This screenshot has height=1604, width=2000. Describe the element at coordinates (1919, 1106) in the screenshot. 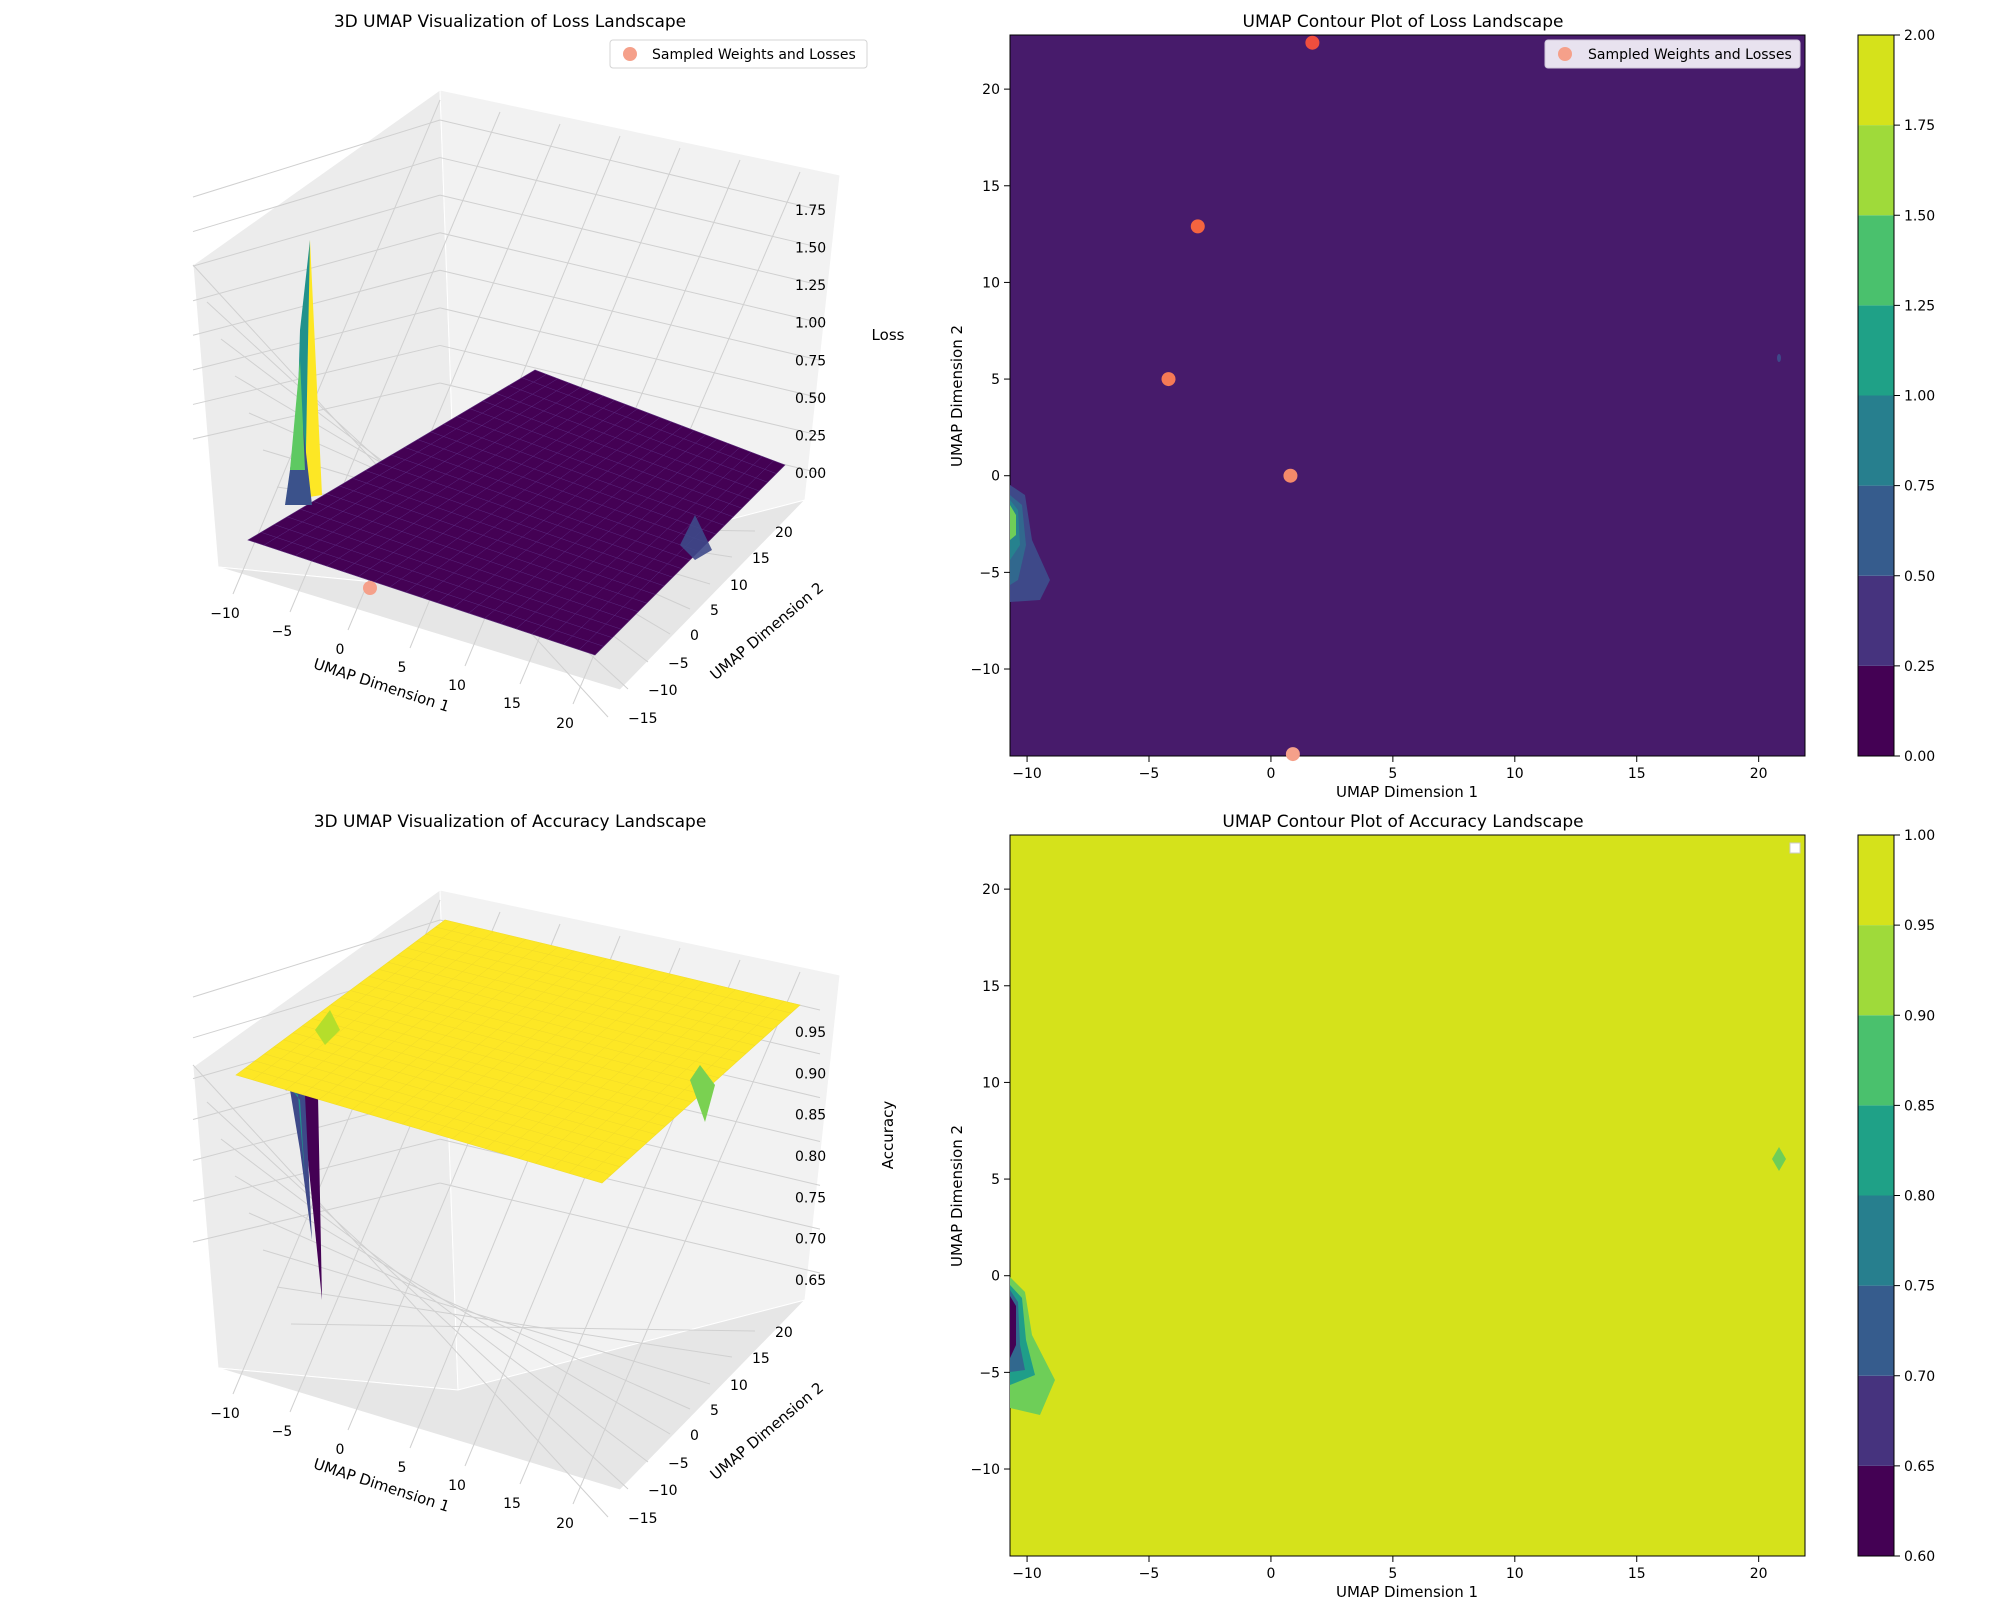

I see `colorbar-tick-label: 0.85` at that location.